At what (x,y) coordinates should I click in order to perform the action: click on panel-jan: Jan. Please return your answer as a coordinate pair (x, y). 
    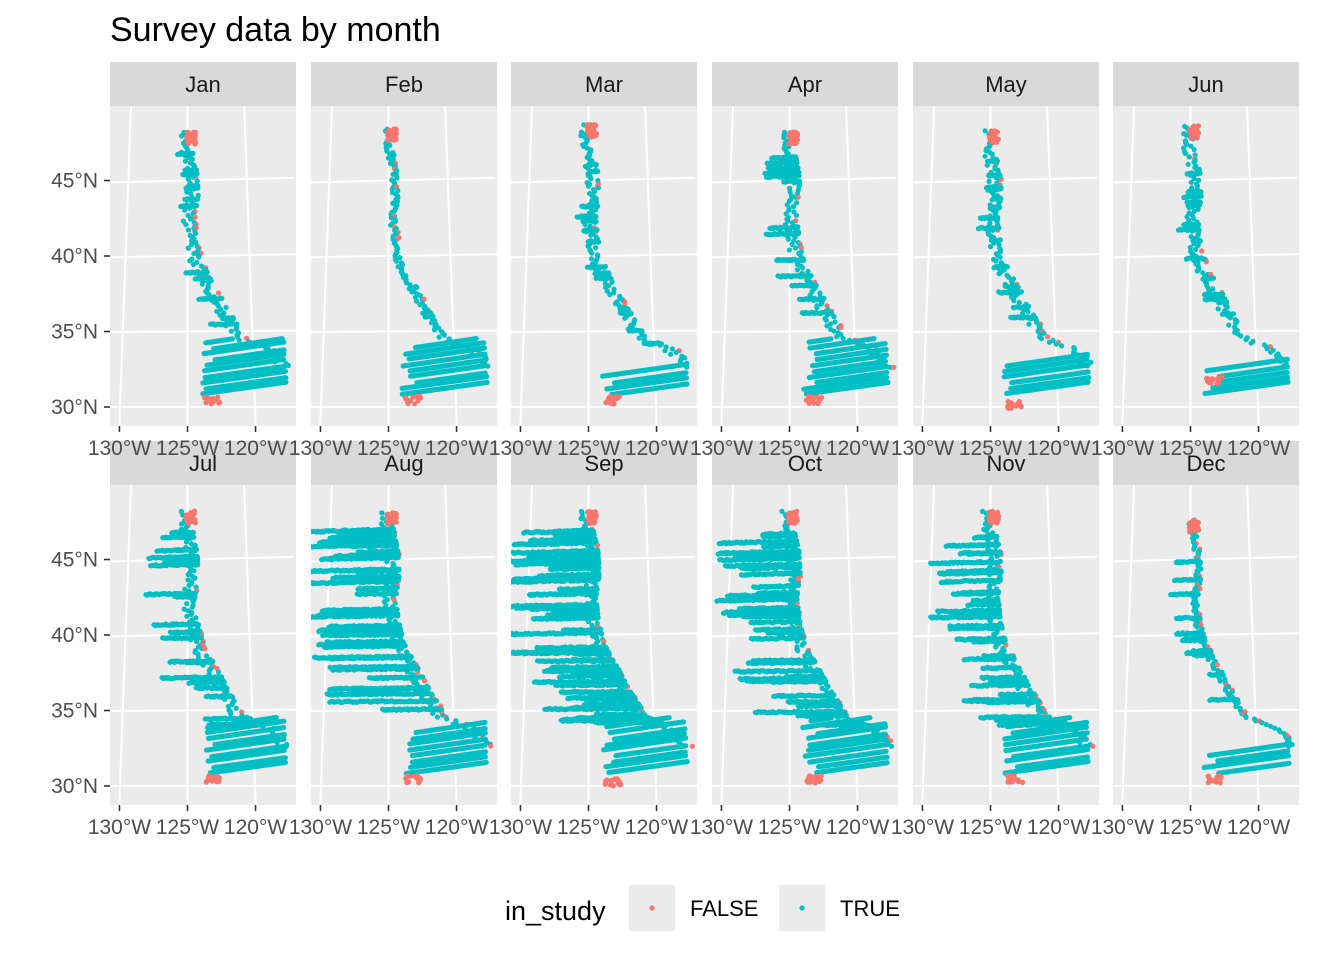
    Looking at the image, I should click on (203, 244).